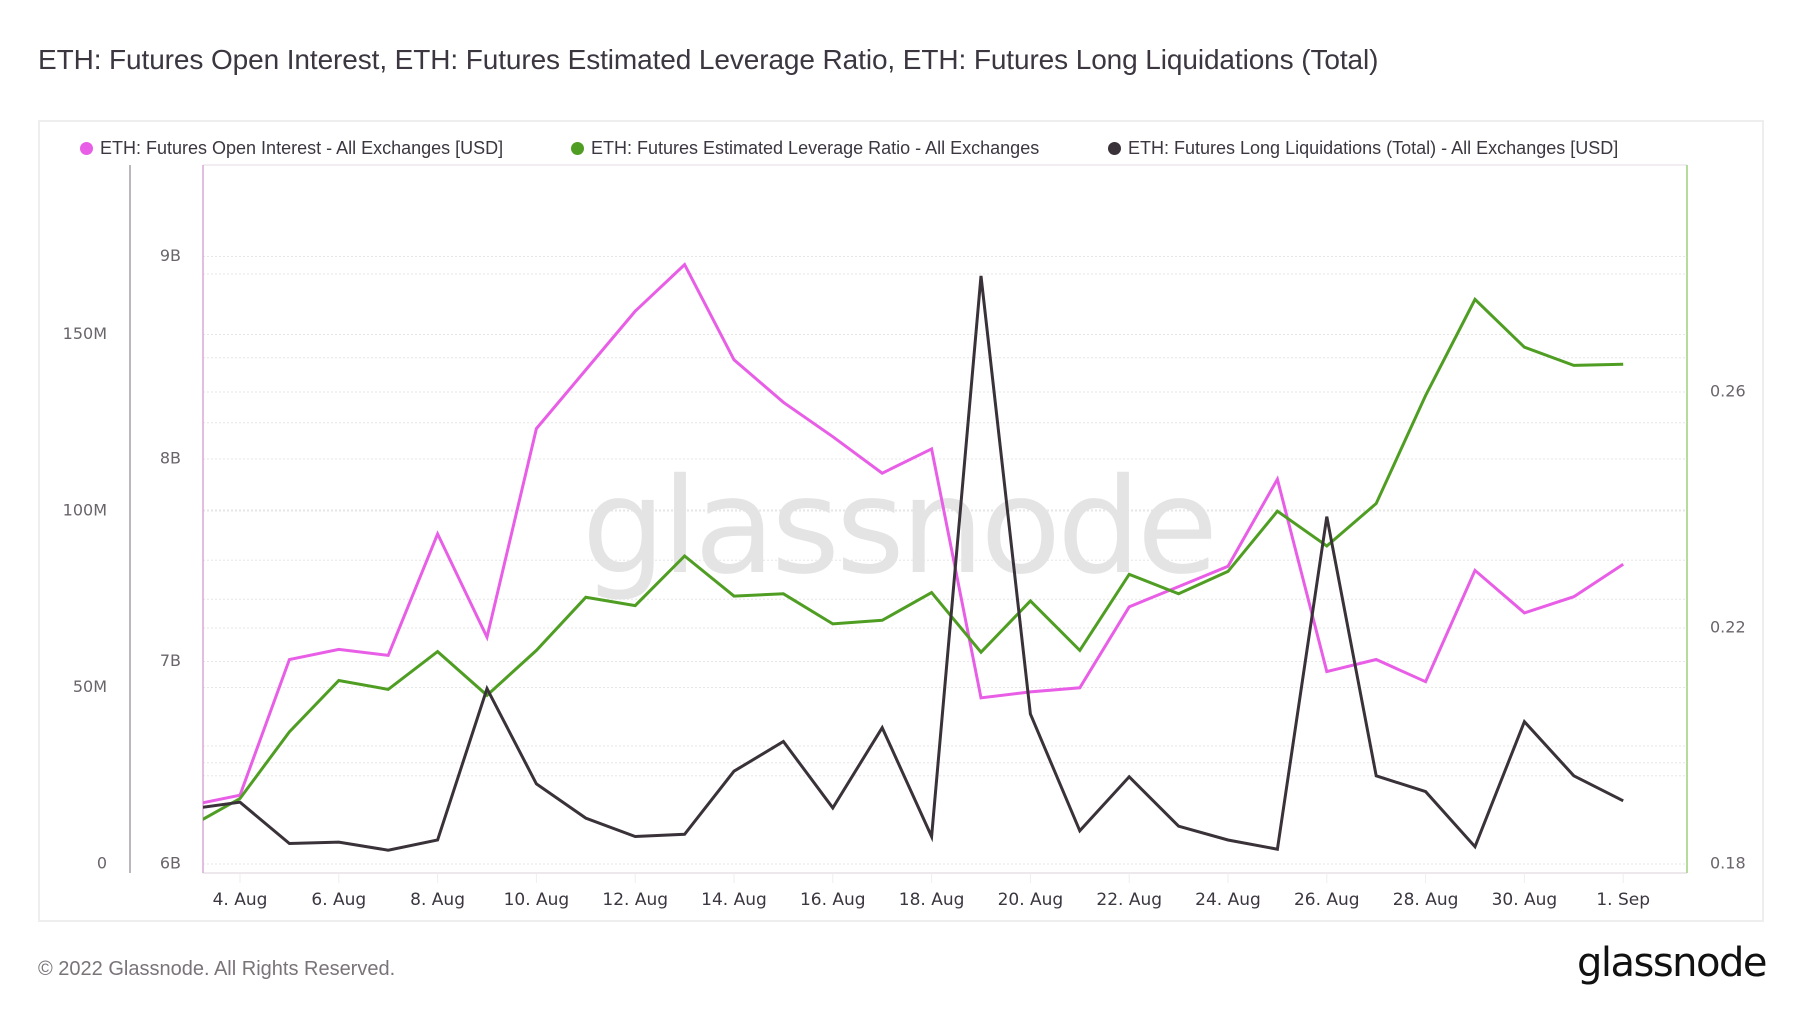 Image resolution: width=1800 pixels, height=1013 pixels. I want to click on x-axis-tick-label: 14. Aug, so click(734, 900).